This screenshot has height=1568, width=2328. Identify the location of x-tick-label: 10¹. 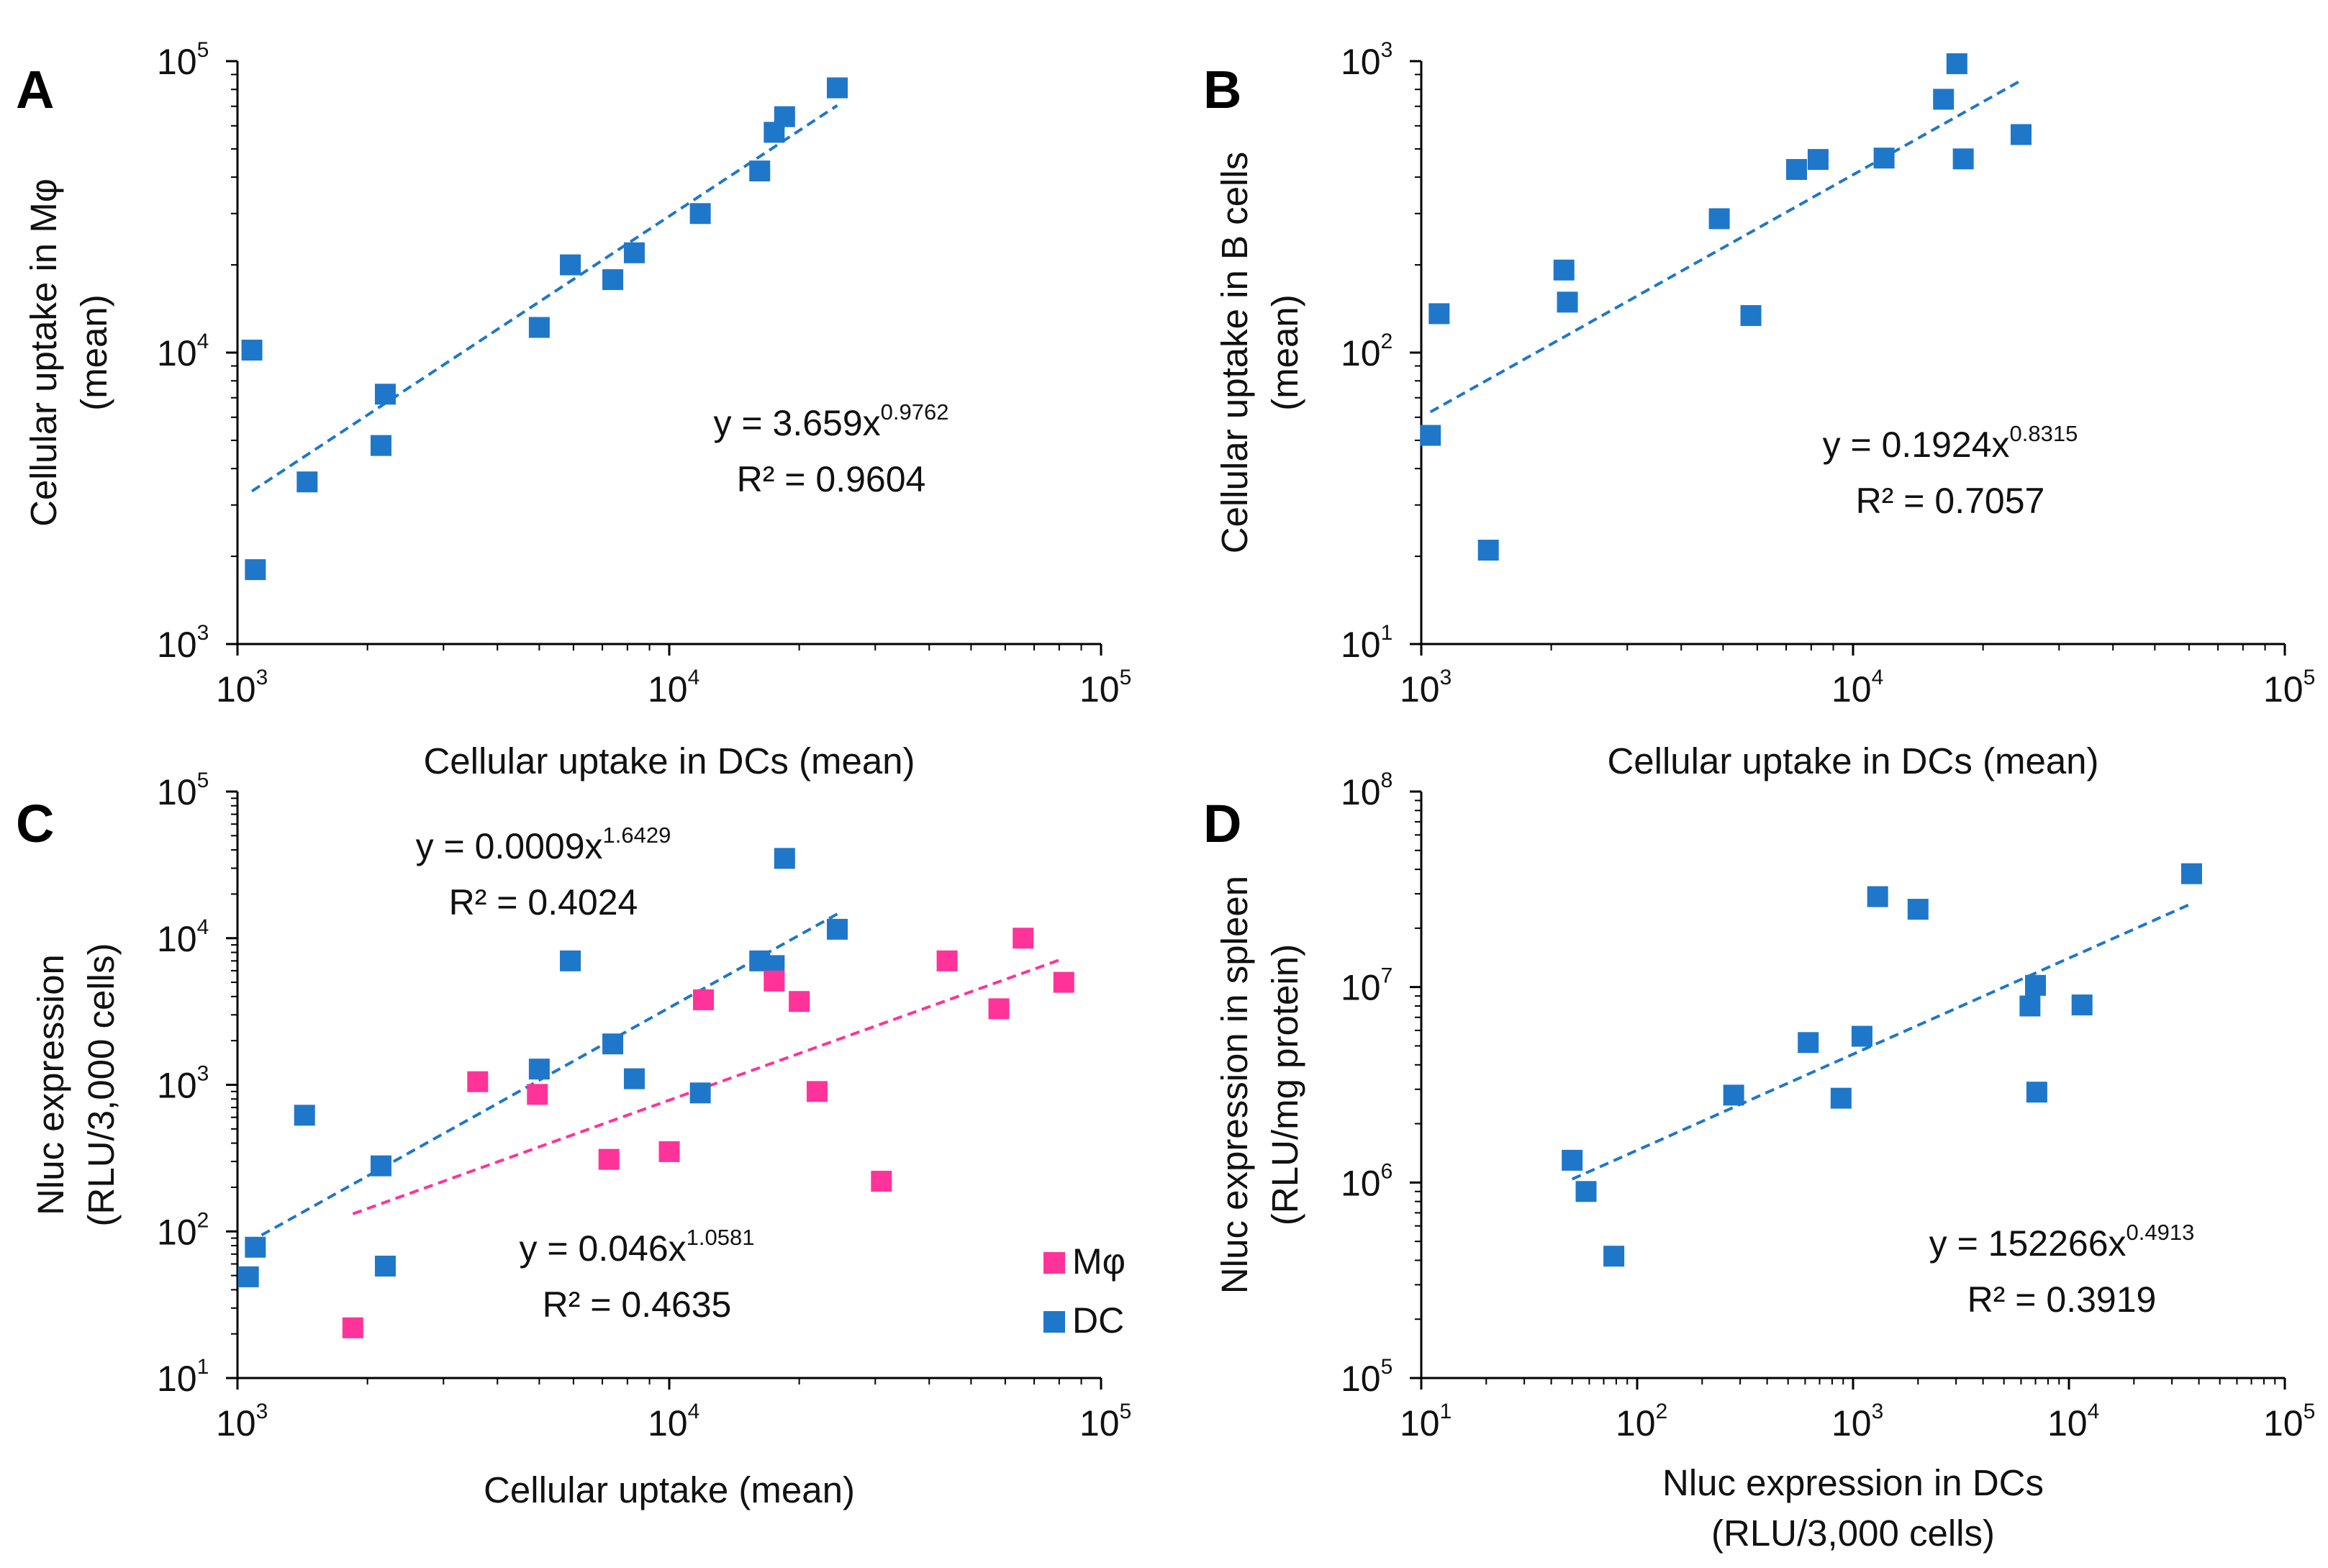
(1425, 1422).